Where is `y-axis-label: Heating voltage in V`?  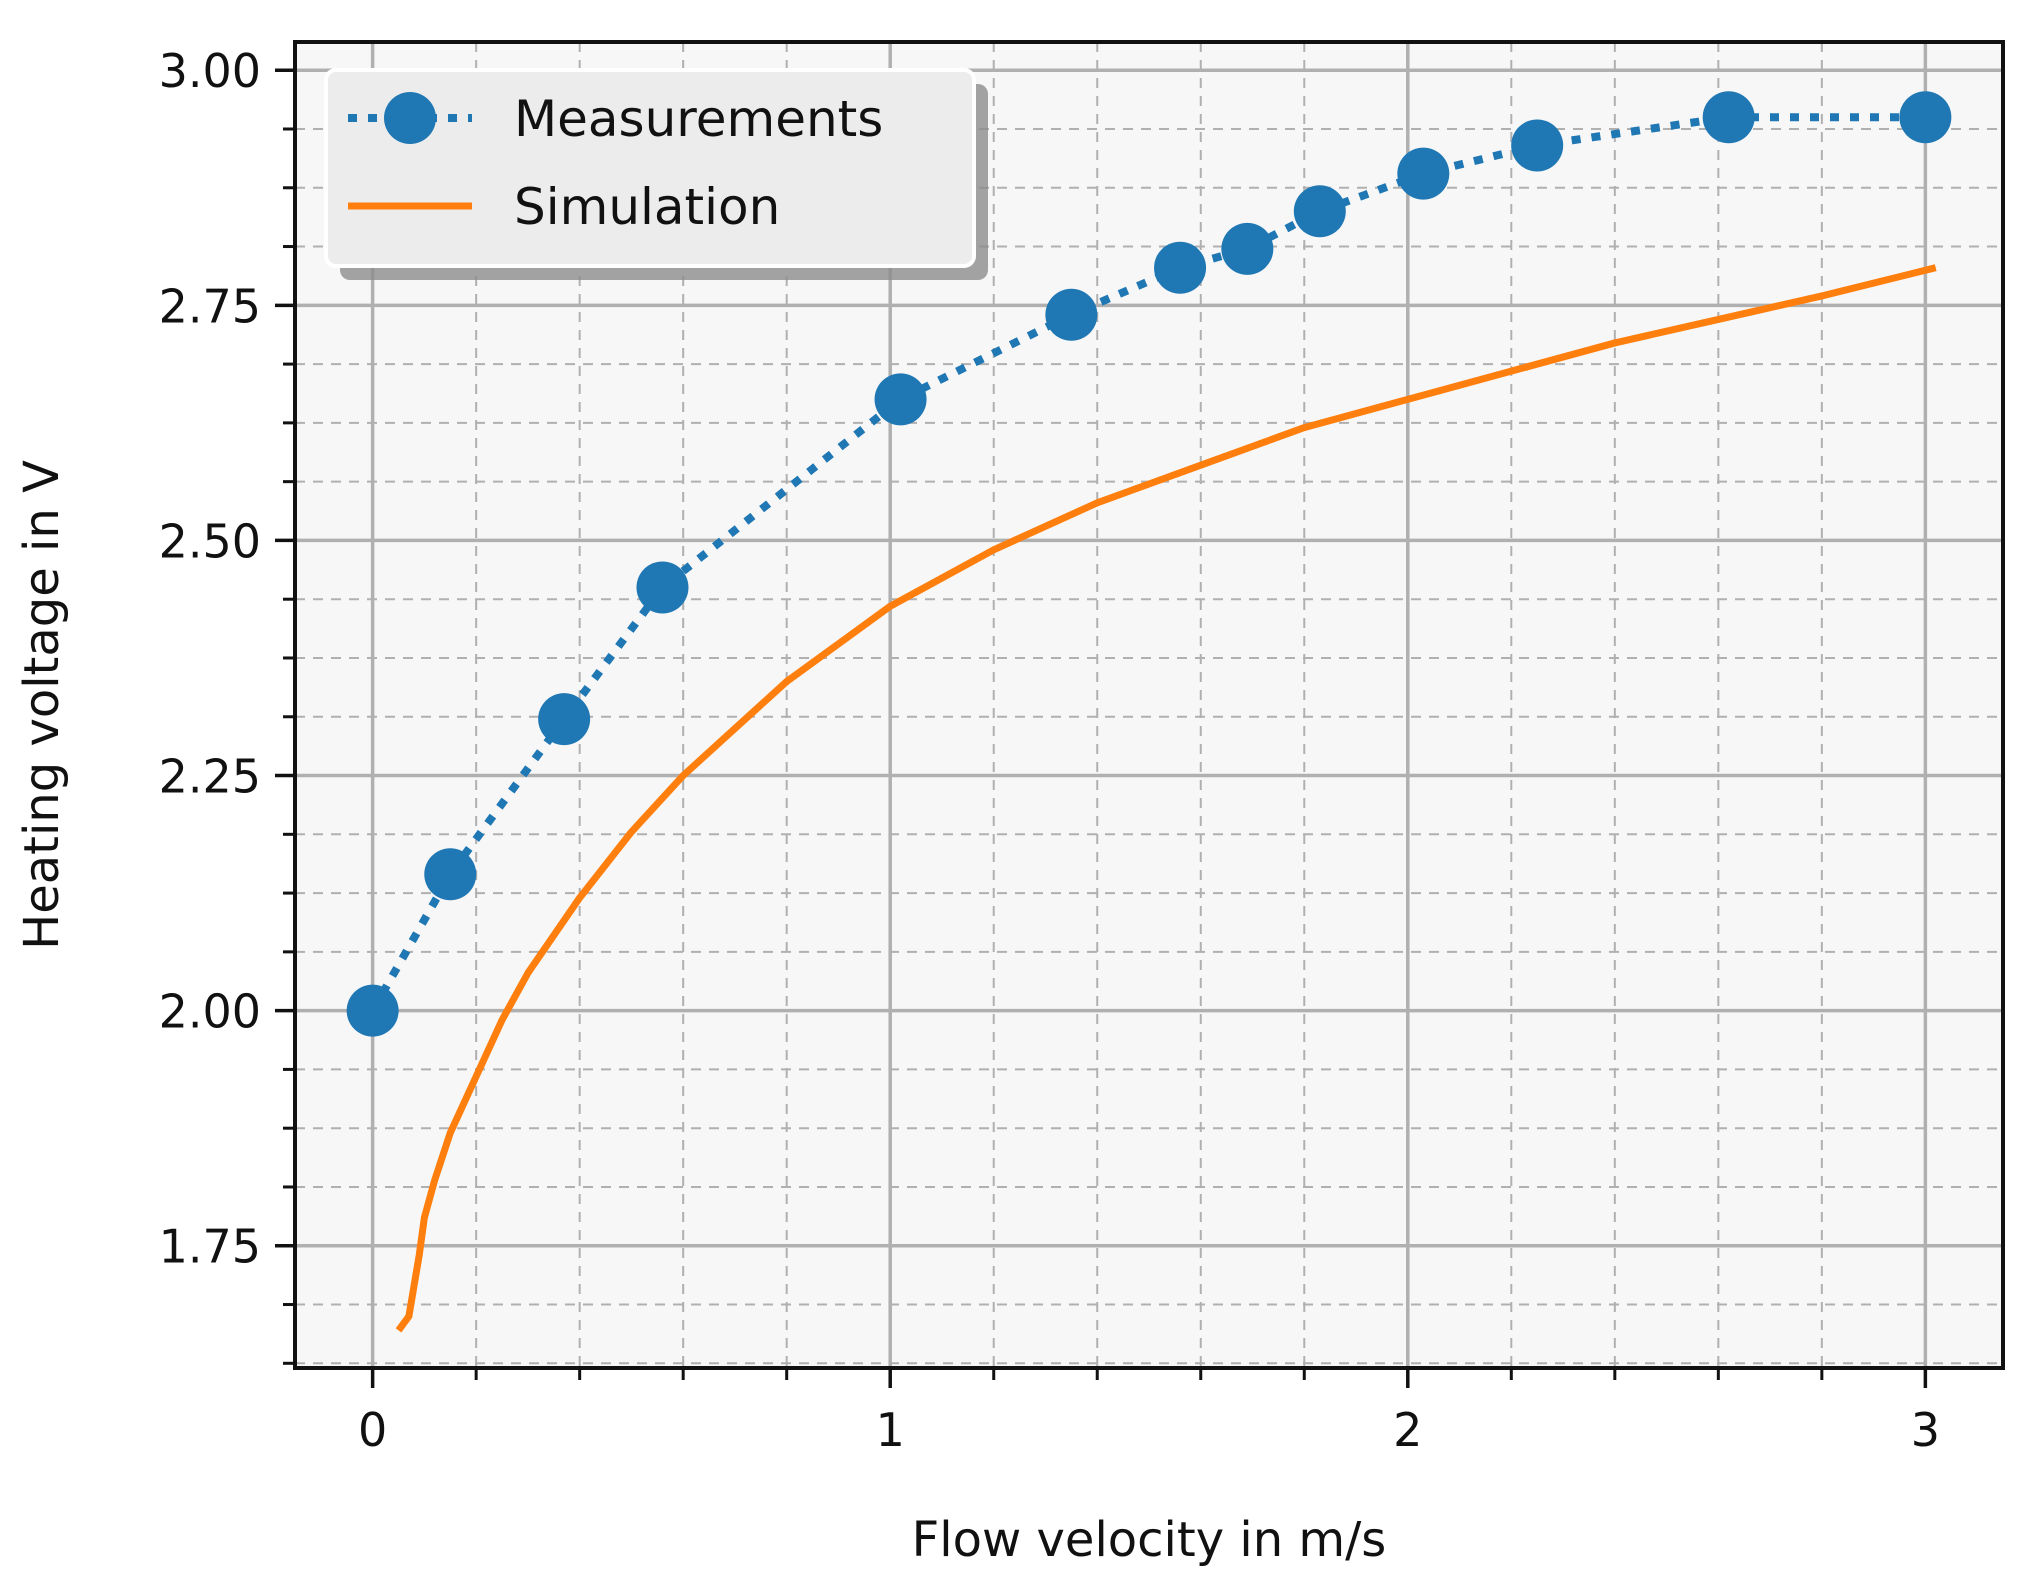
y-axis-label: Heating voltage in V is located at coordinates (42, 705).